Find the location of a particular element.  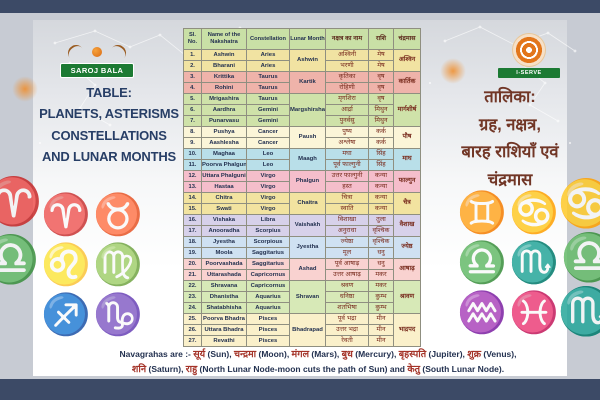

constellation-cell: Pisces is located at coordinates (268, 319).